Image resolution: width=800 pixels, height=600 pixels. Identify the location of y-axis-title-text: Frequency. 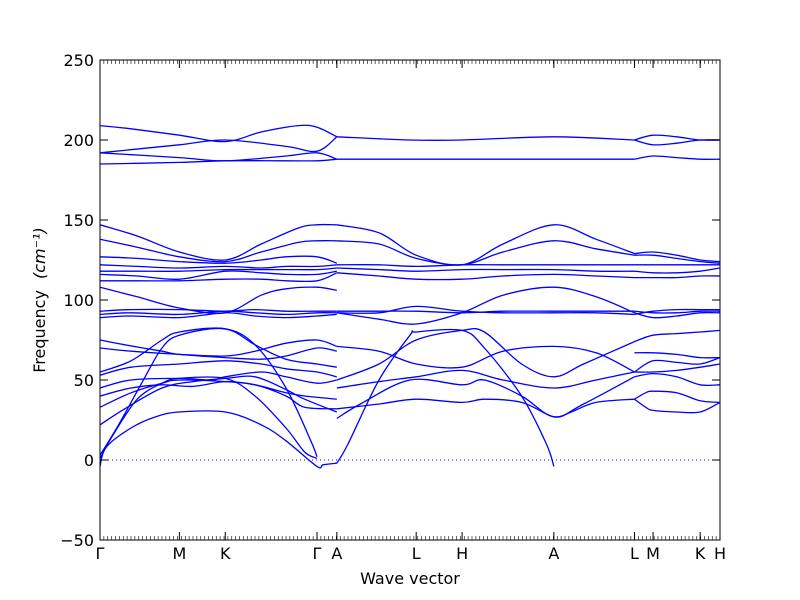
(39, 331).